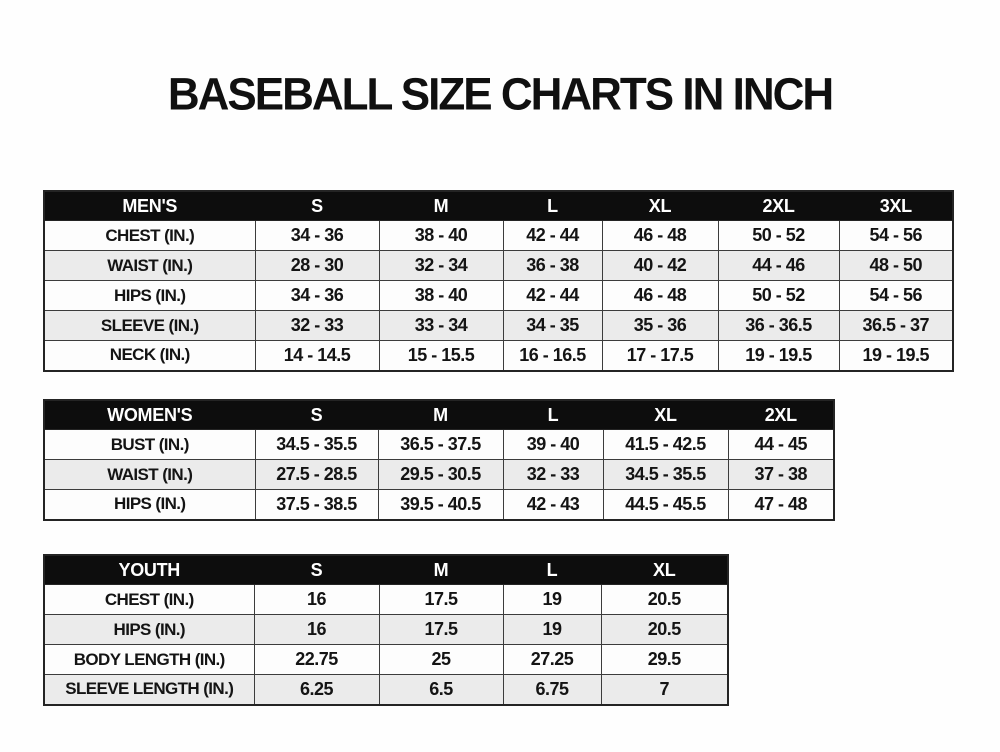 This screenshot has width=1000, height=752. I want to click on size-value-cell: 37.5 - 38.5, so click(316, 504).